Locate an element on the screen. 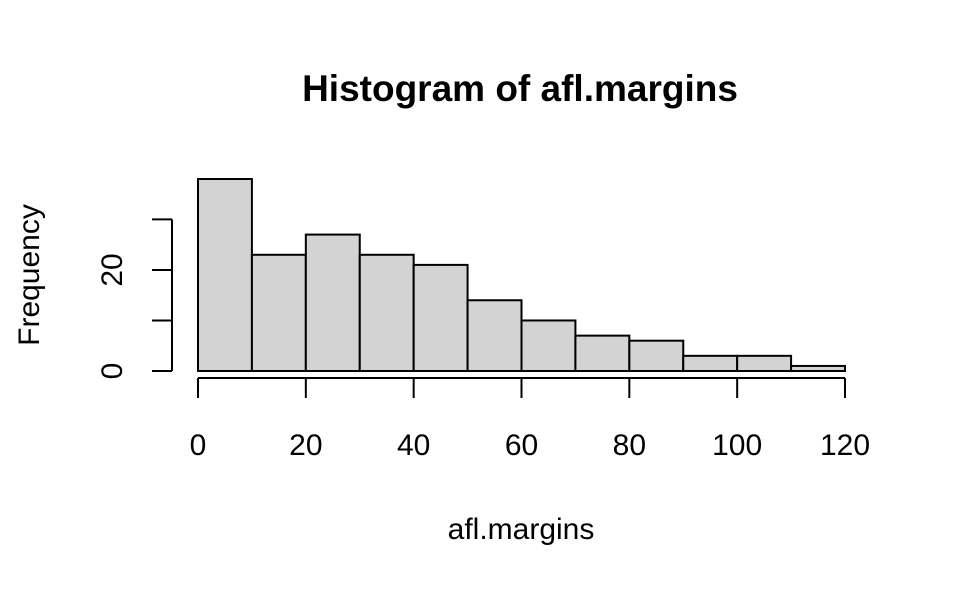 The image size is (960, 593). y-tick-label: 20 is located at coordinates (112, 269).